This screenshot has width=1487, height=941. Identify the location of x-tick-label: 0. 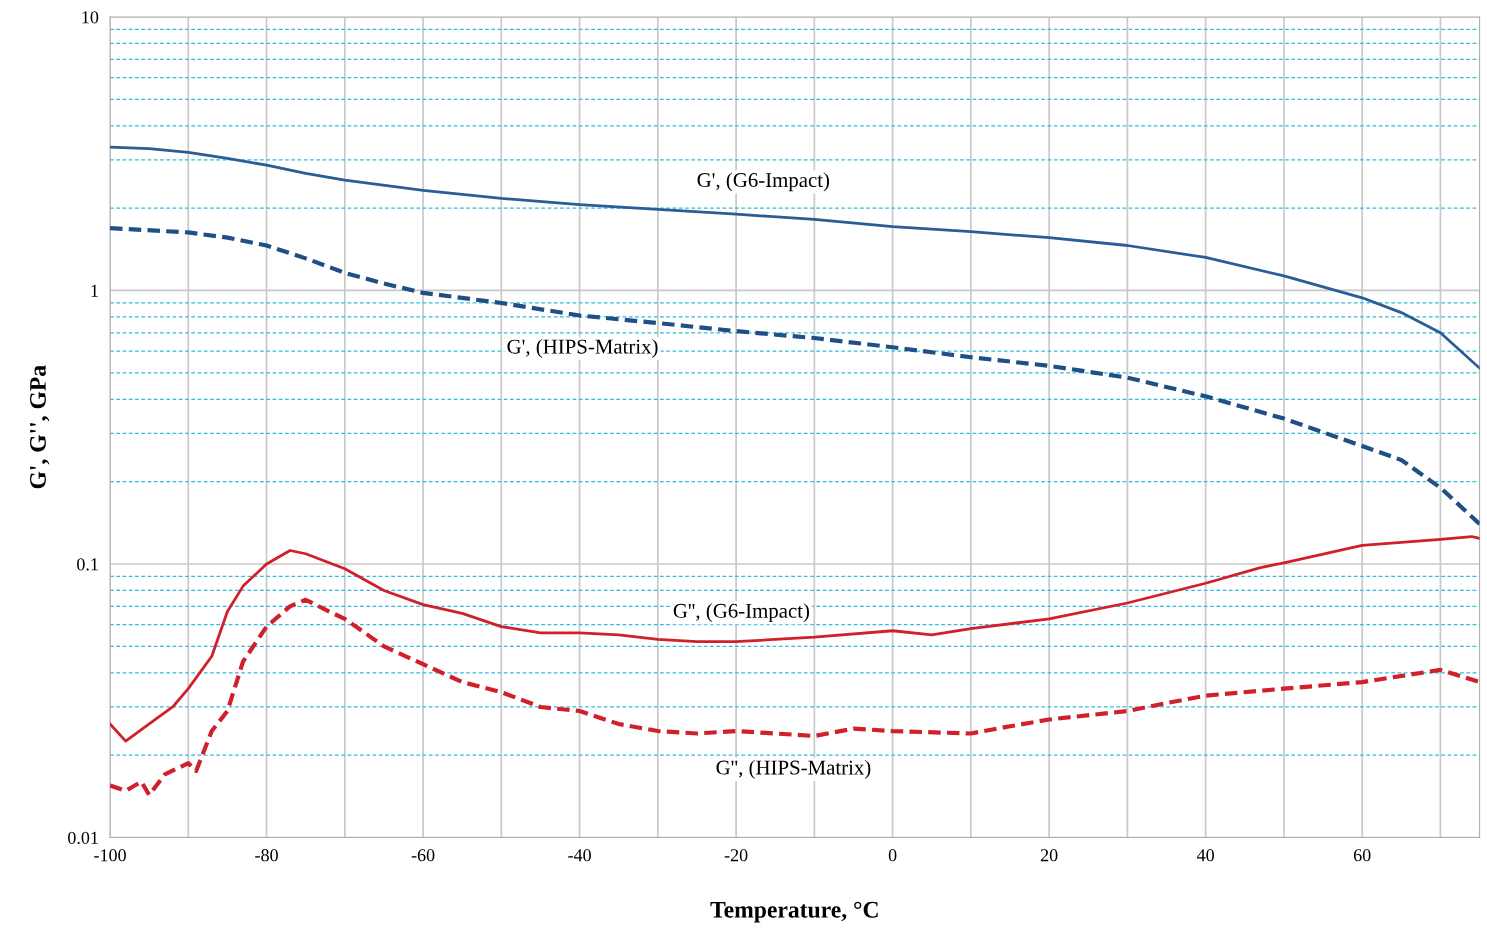
(892, 855).